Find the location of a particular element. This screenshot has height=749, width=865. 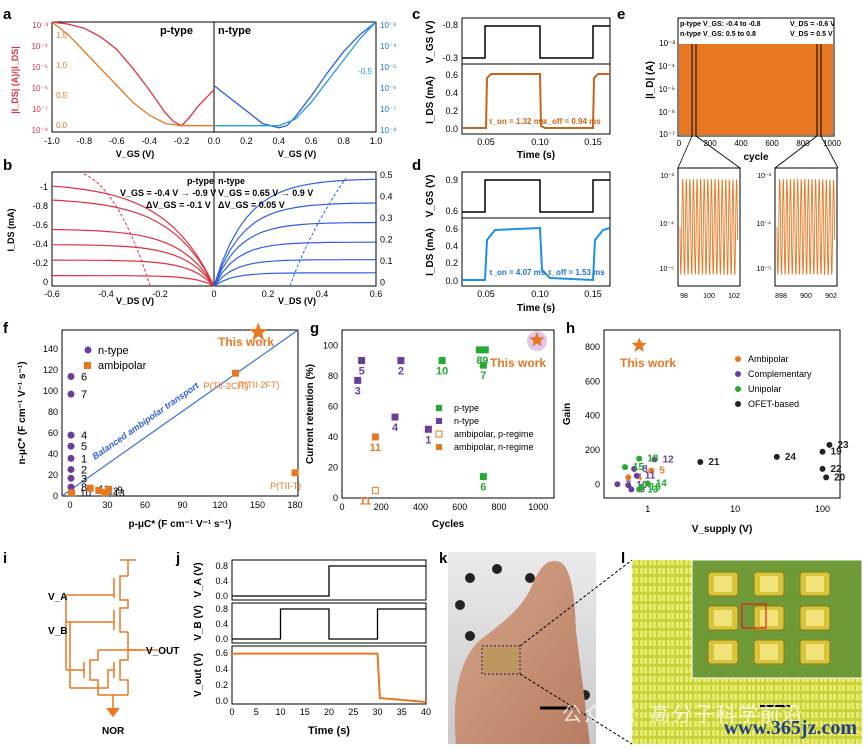

panel-h-xtick: 10 is located at coordinates (735, 509).